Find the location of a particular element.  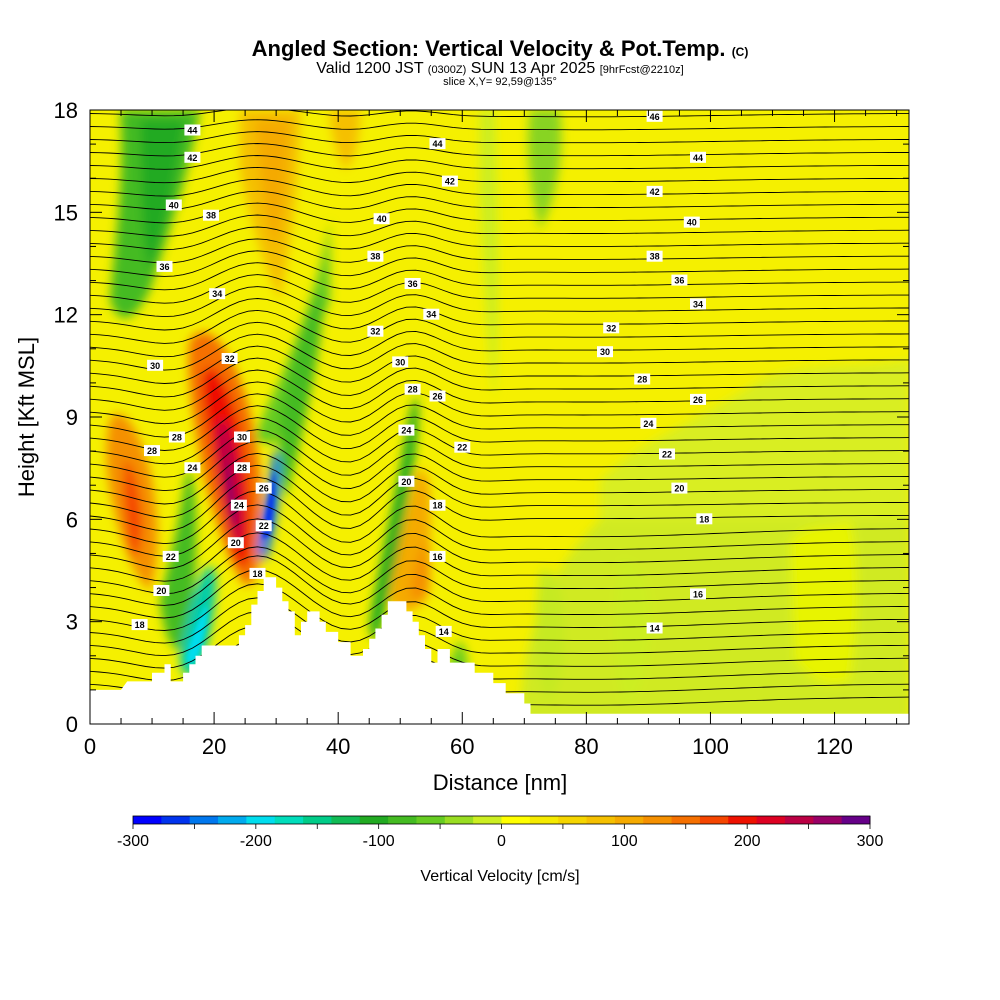

field-green-stripe-b is located at coordinates (824, 602).